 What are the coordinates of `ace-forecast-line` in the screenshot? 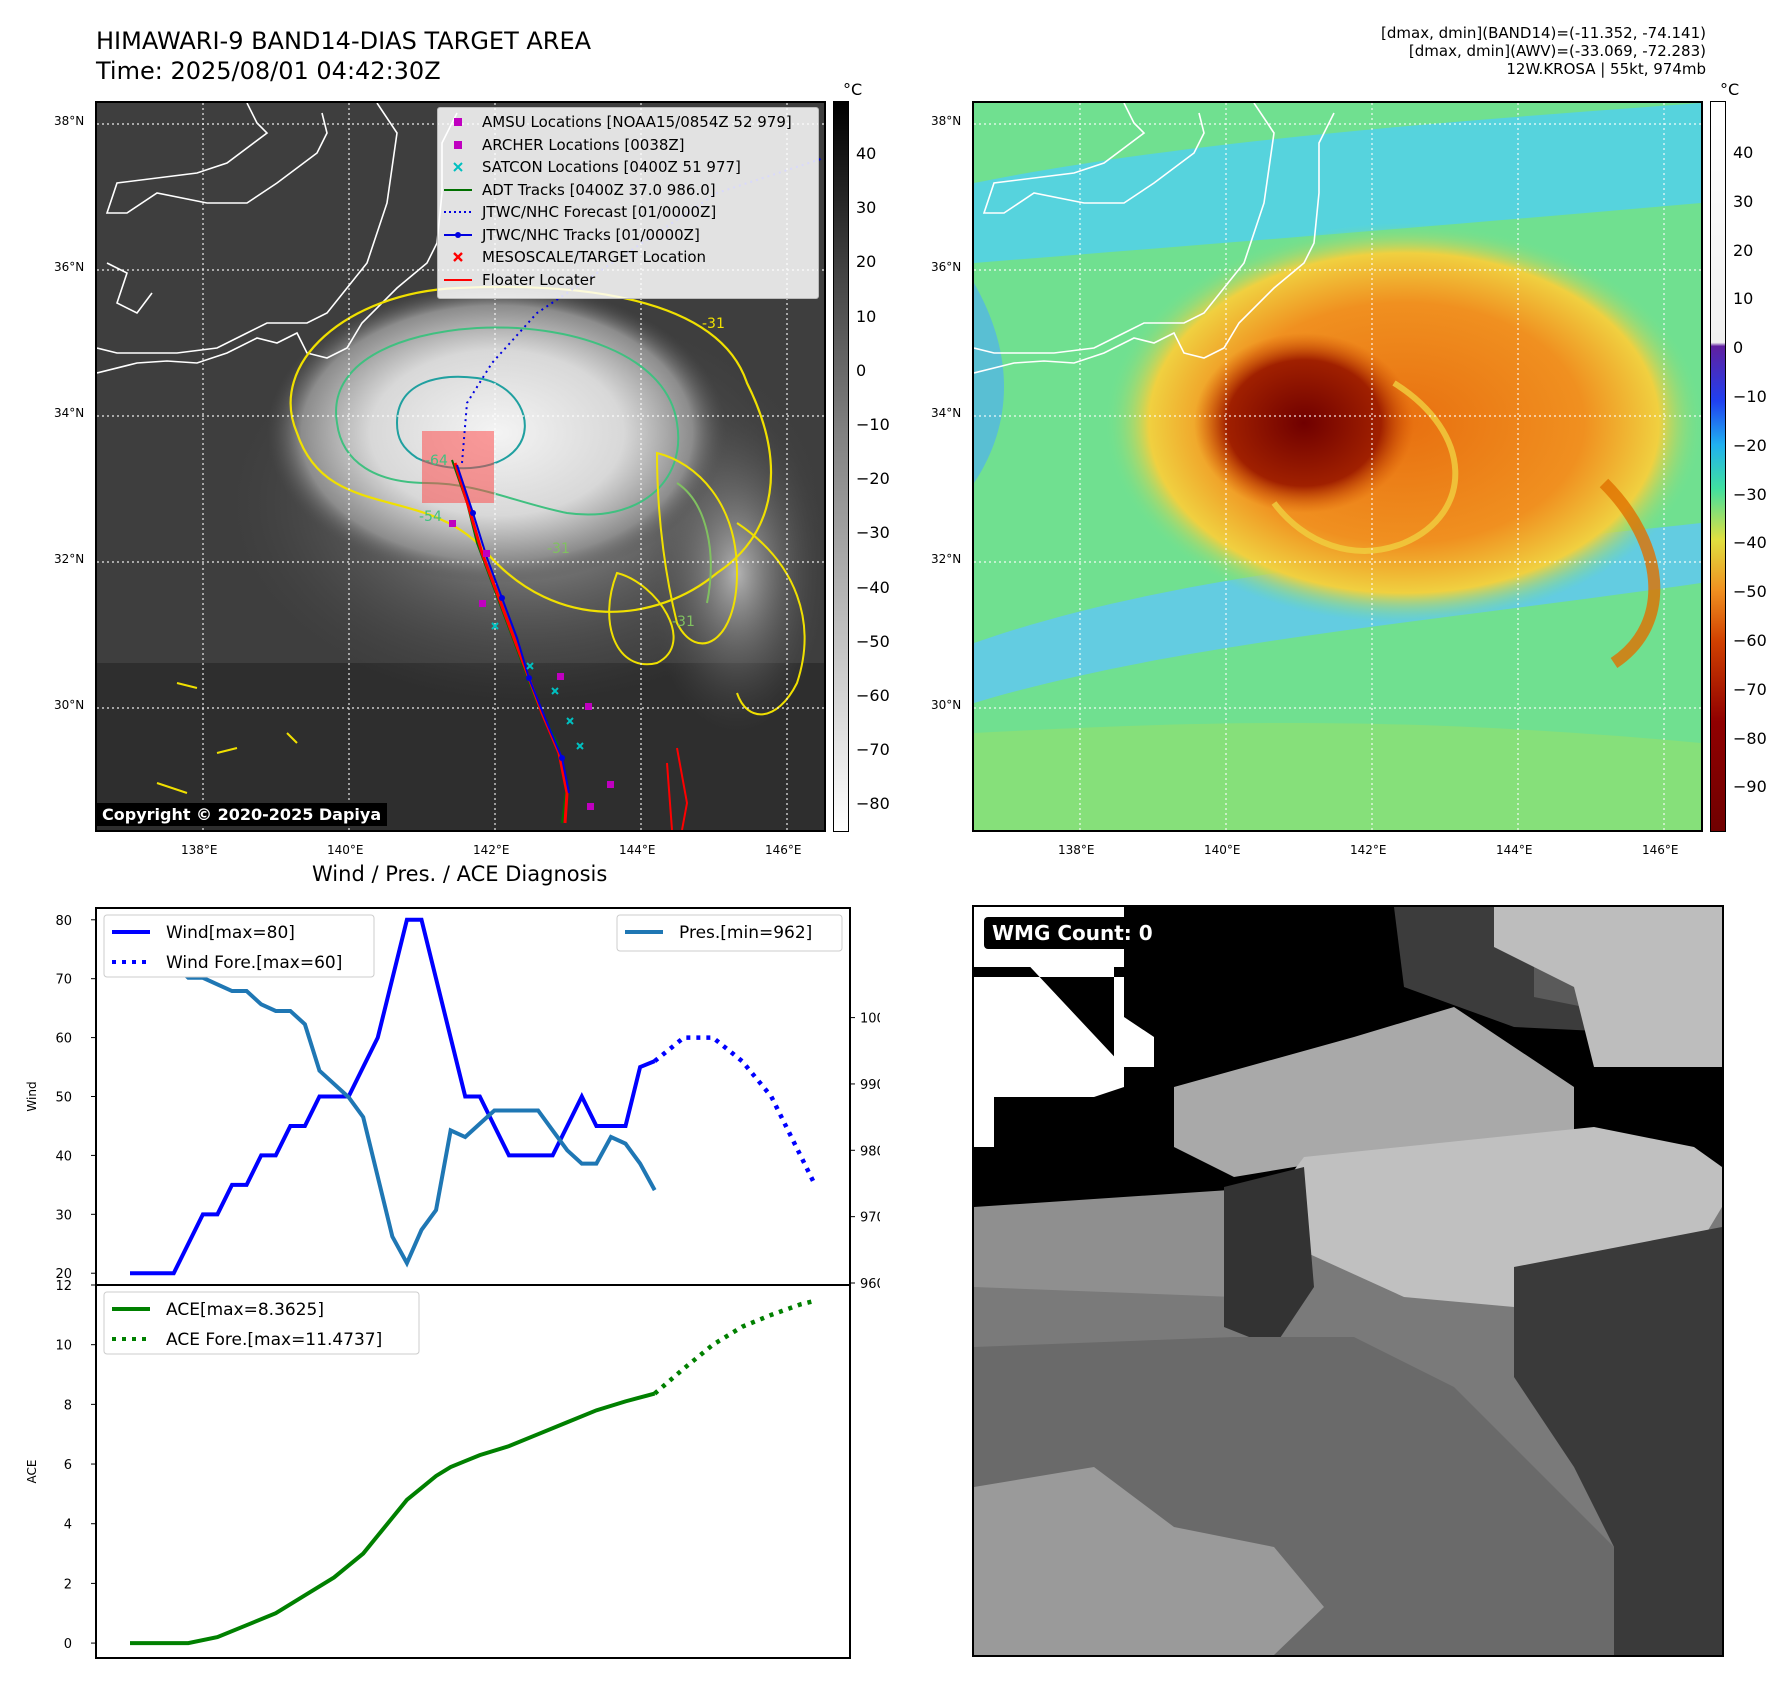 It's located at (734, 1347).